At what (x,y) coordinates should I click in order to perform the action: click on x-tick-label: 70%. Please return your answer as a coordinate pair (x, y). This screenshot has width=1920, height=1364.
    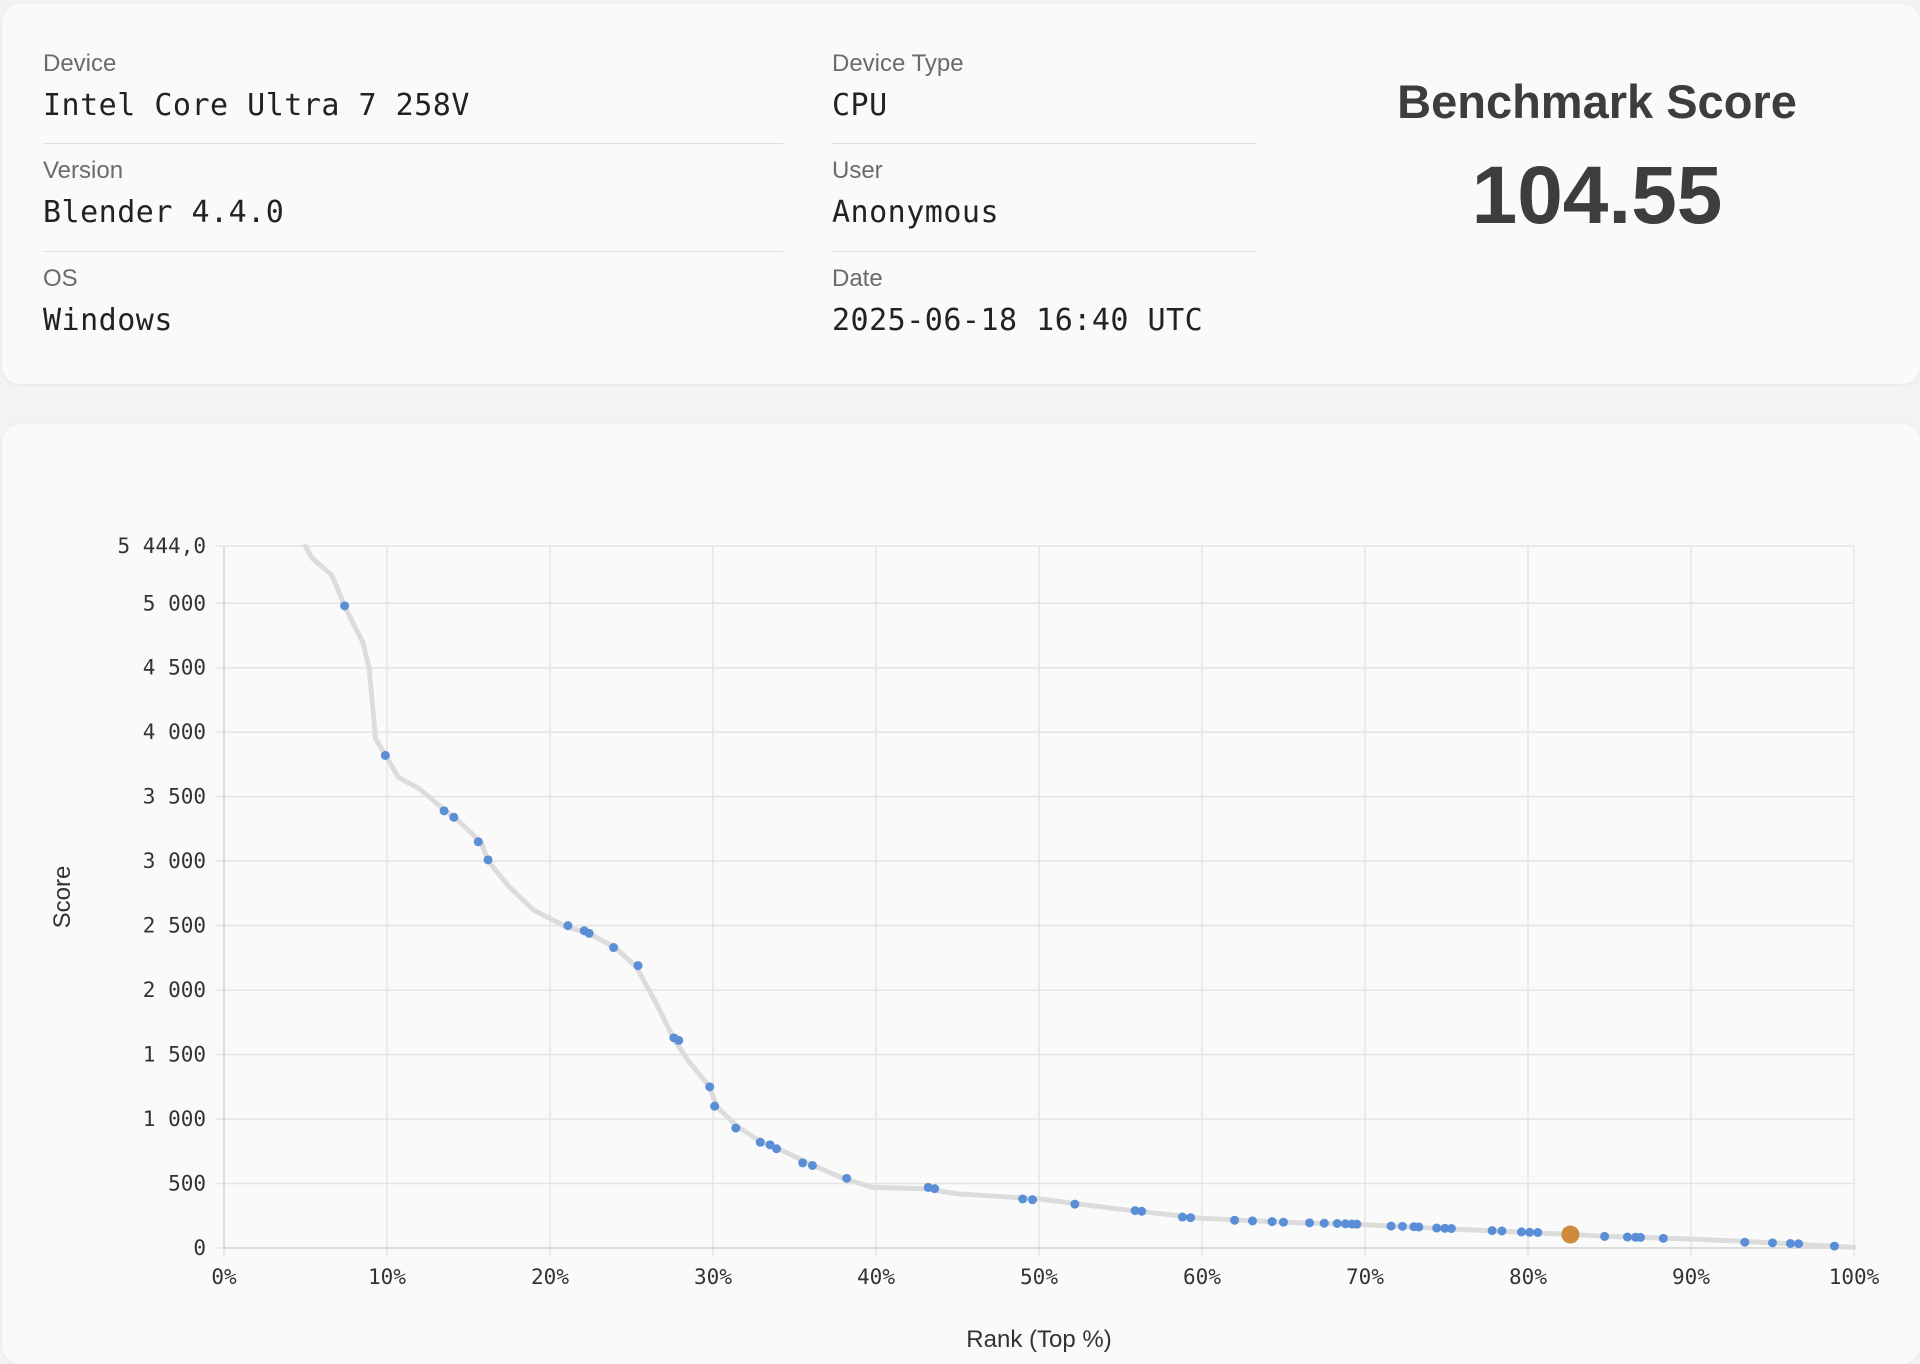
    Looking at the image, I should click on (1365, 1277).